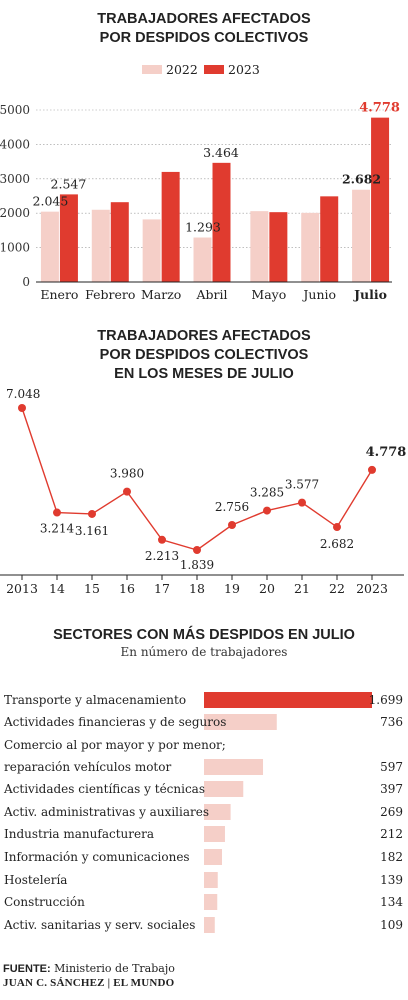  Describe the element at coordinates (162, 556) in the screenshot. I see `data-label: 2.213` at that location.